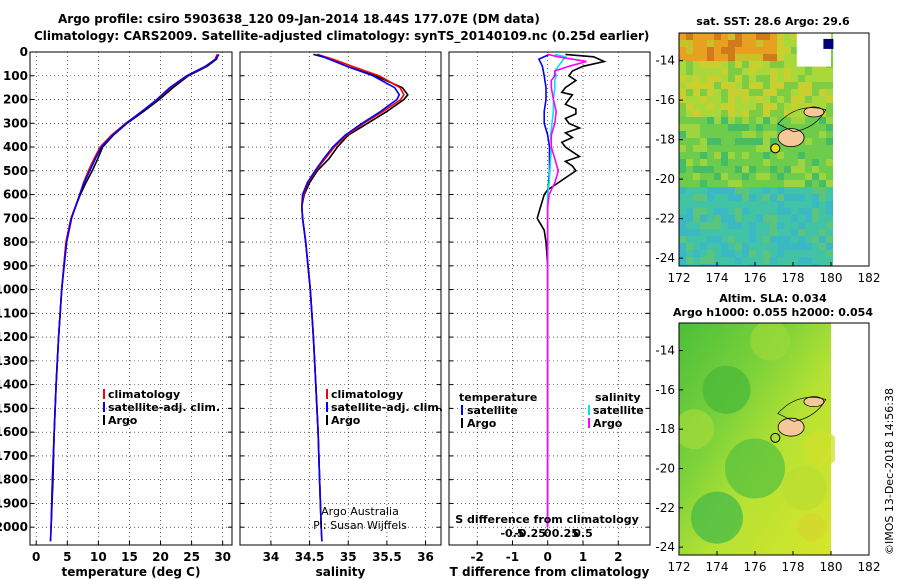  Describe the element at coordinates (757, 439) in the screenshot. I see `map-field` at that location.